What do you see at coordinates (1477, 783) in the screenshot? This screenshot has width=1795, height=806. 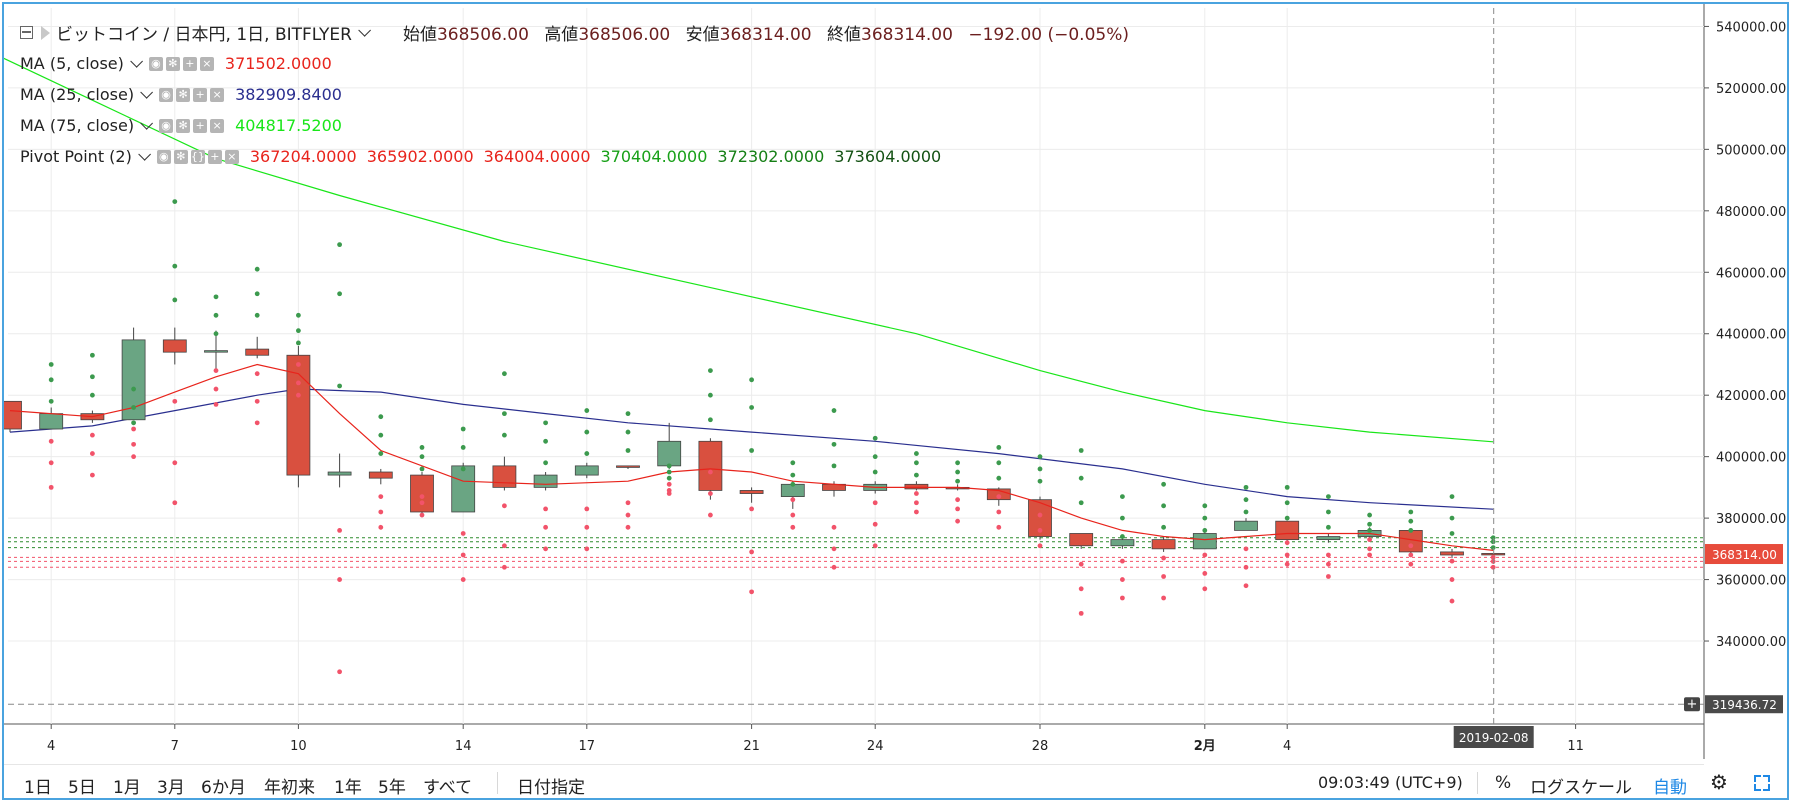 I see `toolbar-separator` at bounding box center [1477, 783].